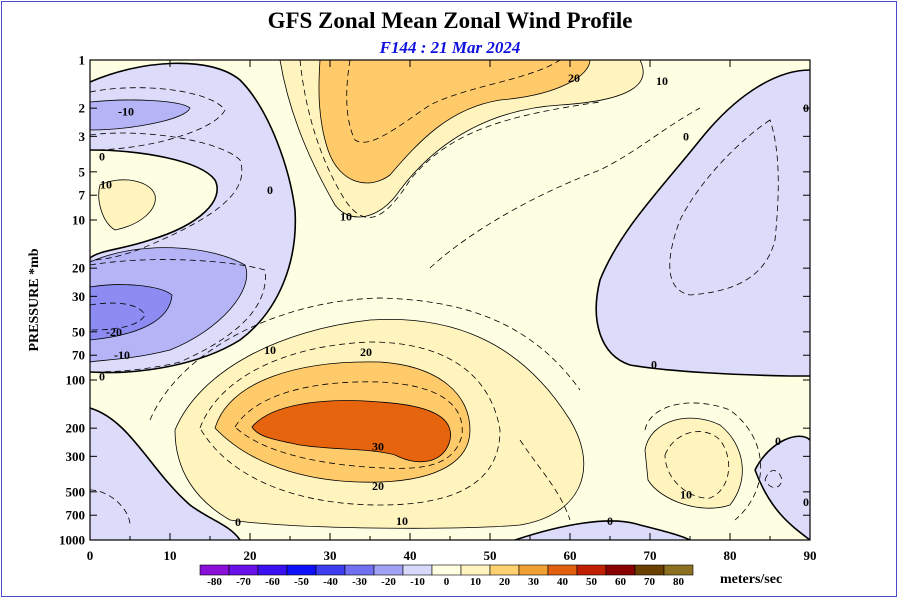  I want to click on y-tick-label: 7, so click(82, 195).